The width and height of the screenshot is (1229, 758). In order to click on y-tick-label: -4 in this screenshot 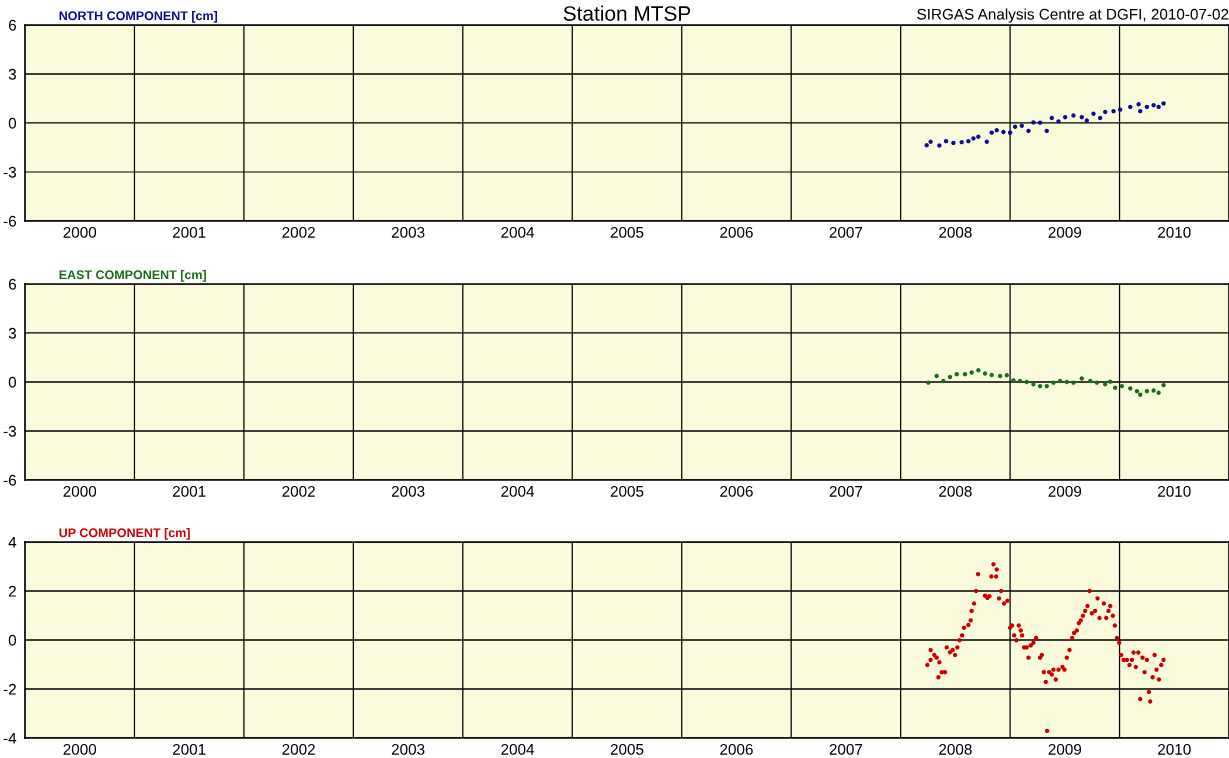, I will do `click(10, 738)`.